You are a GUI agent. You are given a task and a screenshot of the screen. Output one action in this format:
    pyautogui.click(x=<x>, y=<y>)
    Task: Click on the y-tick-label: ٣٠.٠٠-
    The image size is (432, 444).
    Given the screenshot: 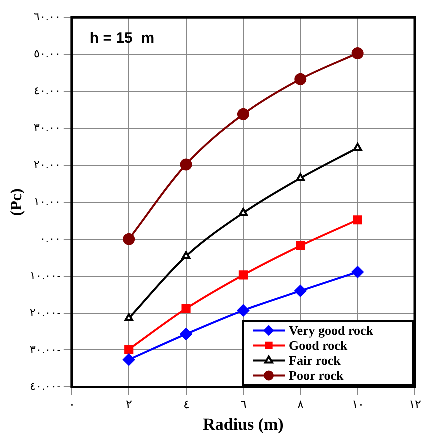 What is the action you would take?
    pyautogui.click(x=46, y=350)
    